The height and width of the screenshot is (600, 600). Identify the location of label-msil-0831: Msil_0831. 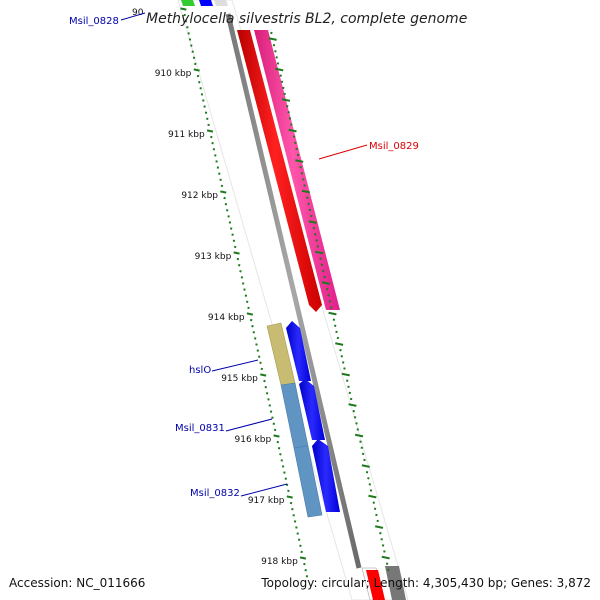
(200, 428).